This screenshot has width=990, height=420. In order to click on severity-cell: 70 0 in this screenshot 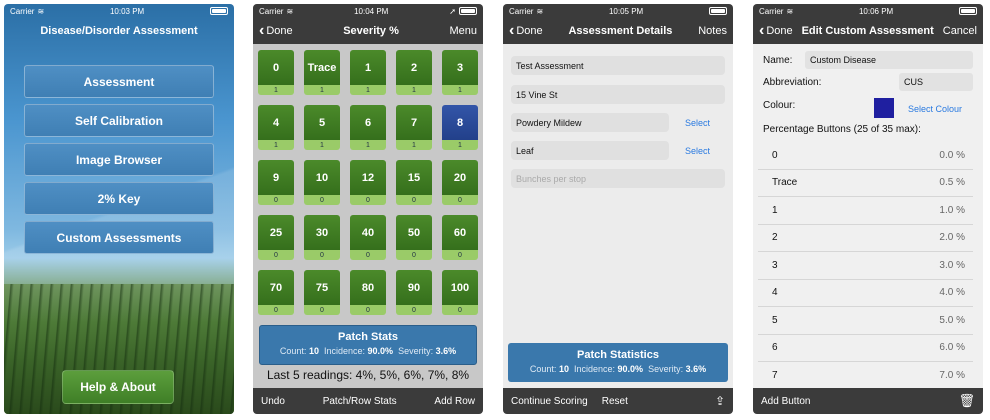, I will do `click(276, 292)`.